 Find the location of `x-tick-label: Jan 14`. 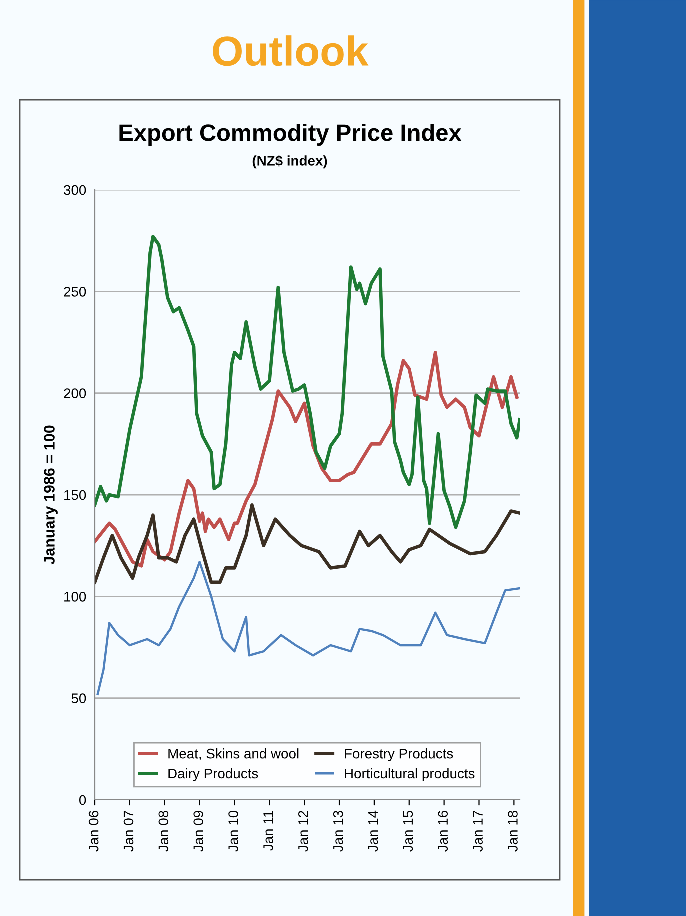

x-tick-label: Jan 14 is located at coordinates (373, 831).